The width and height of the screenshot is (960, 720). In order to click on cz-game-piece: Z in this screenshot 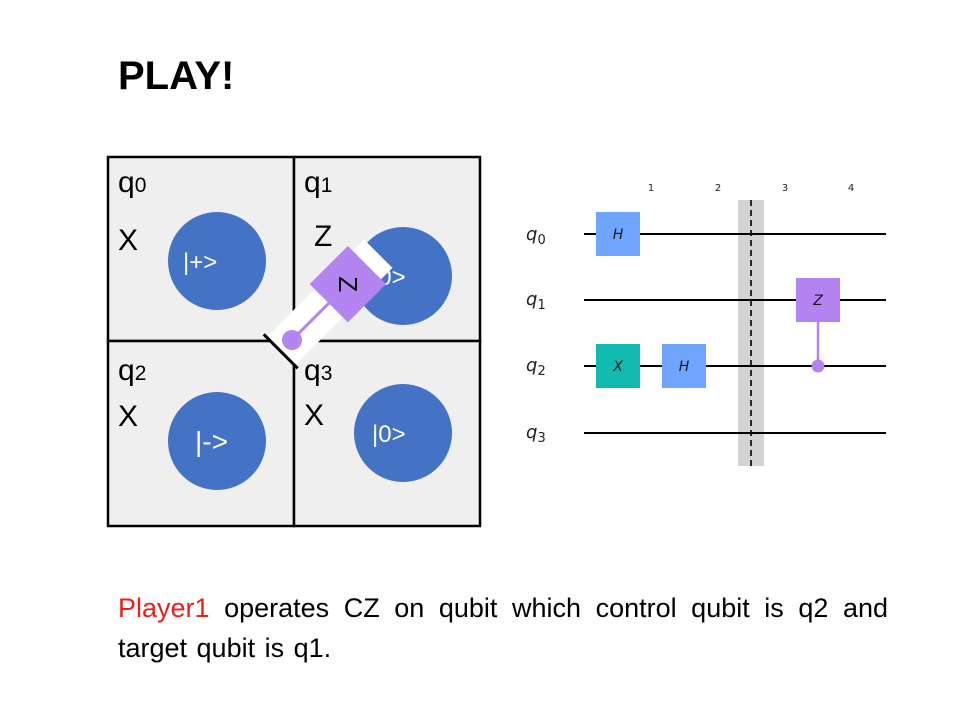, I will do `click(330, 303)`.